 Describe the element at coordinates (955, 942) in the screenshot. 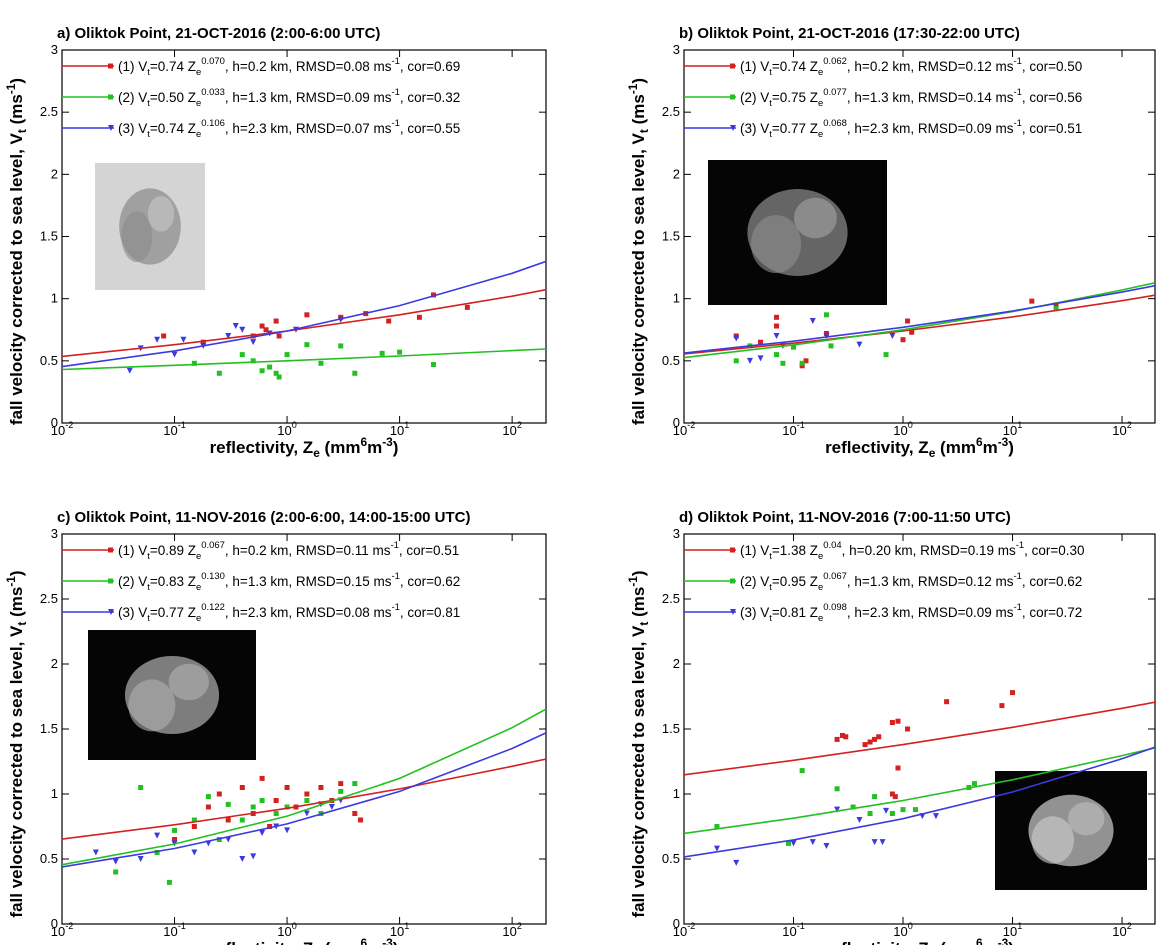

I see `text-part: (mm` at that location.